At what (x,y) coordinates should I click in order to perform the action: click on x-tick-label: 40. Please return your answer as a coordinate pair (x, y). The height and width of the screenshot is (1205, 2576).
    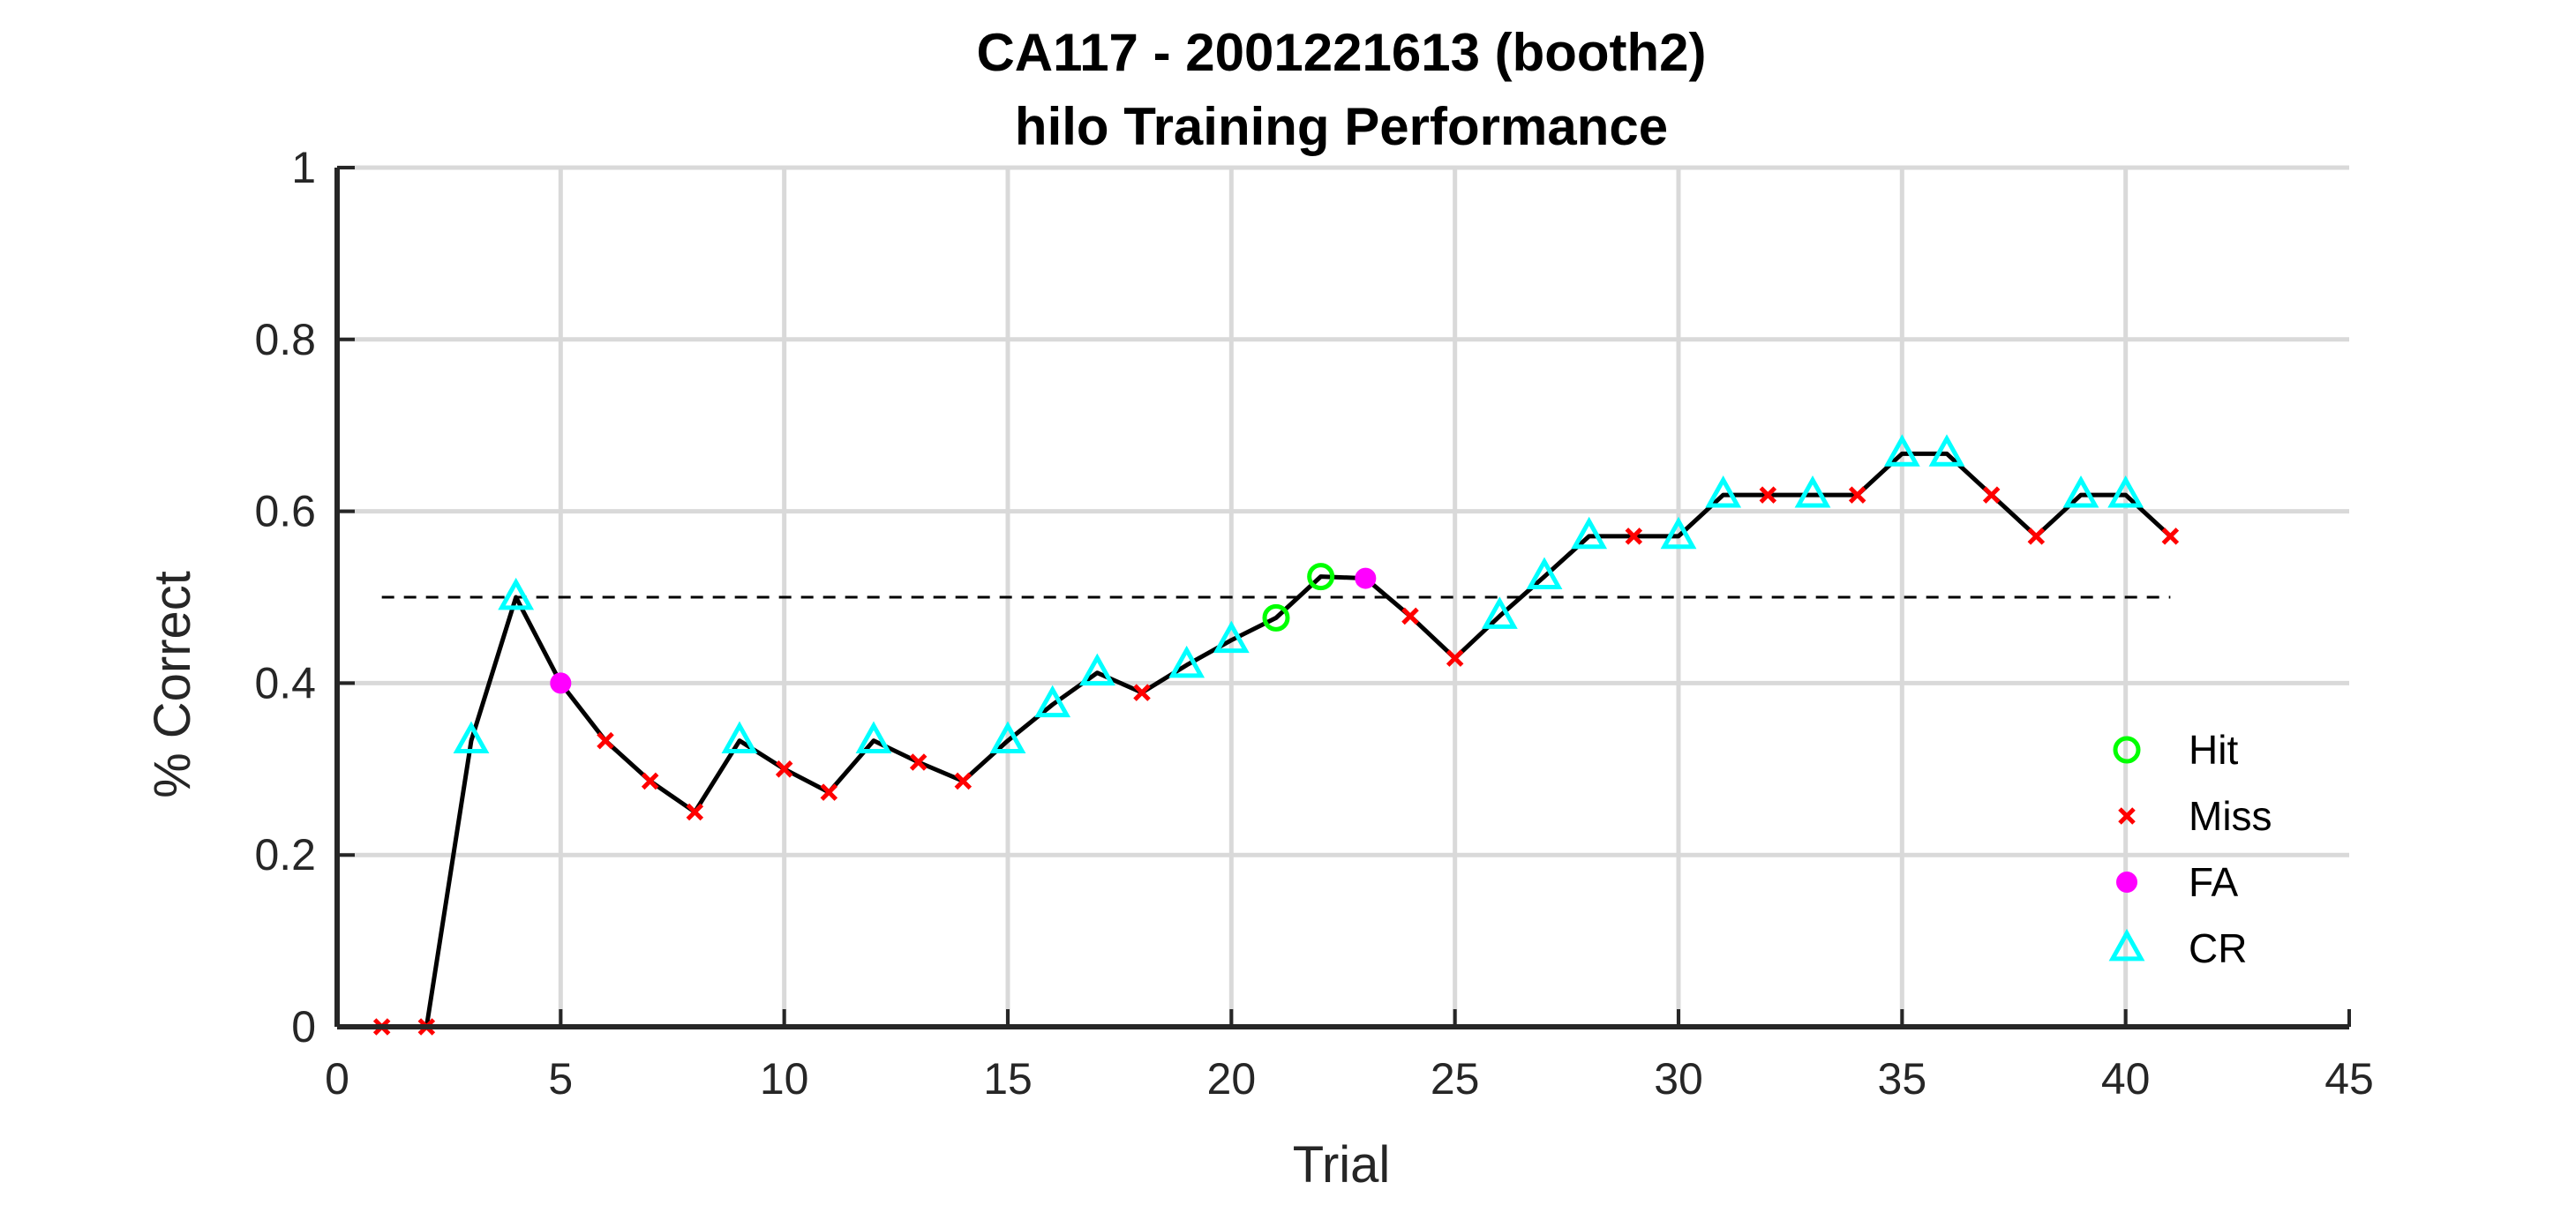
    Looking at the image, I should click on (2126, 1079).